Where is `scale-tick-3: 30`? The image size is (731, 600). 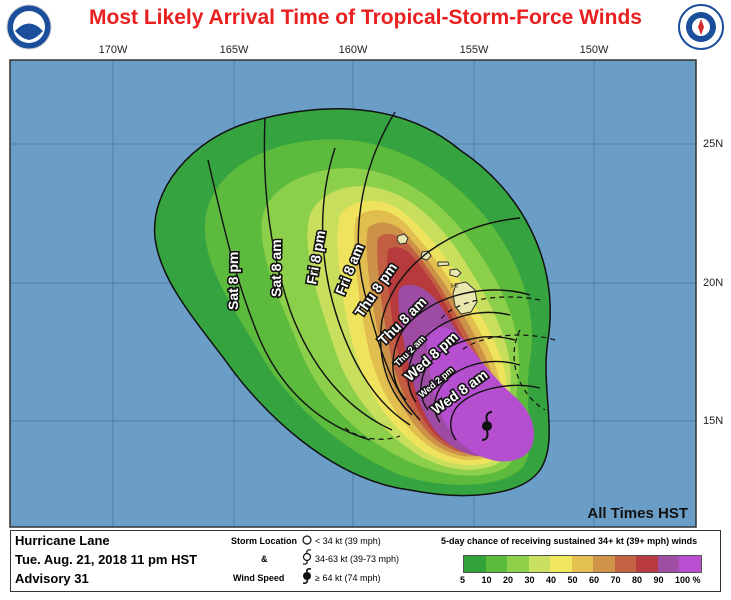 scale-tick-3: 30 is located at coordinates (529, 580).